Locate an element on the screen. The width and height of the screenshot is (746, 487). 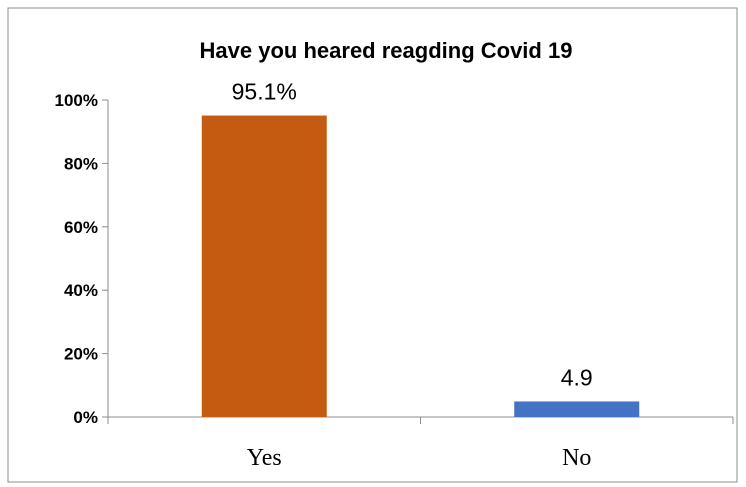
chart-title: Have you heared reagding Covid 19 is located at coordinates (386, 50).